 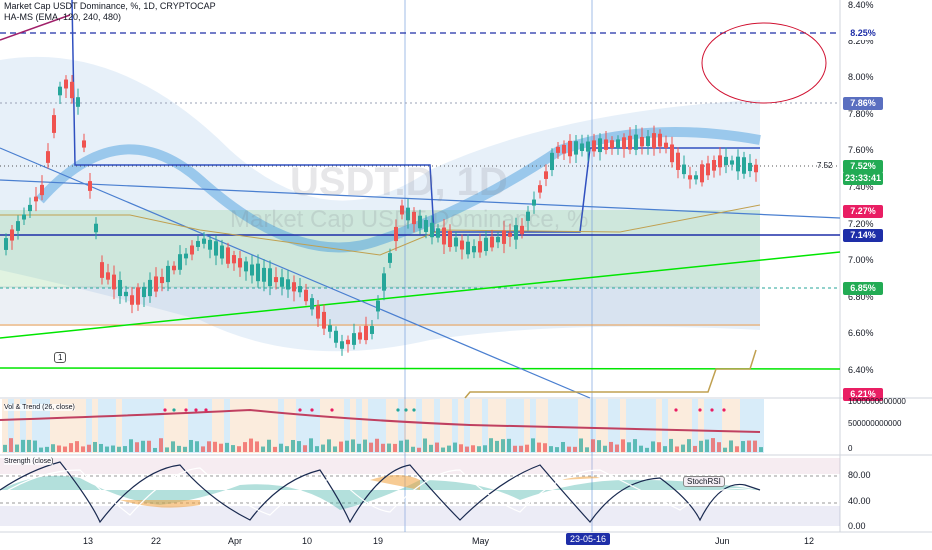 I want to click on price-tick: 8.40%, so click(x=861, y=5).